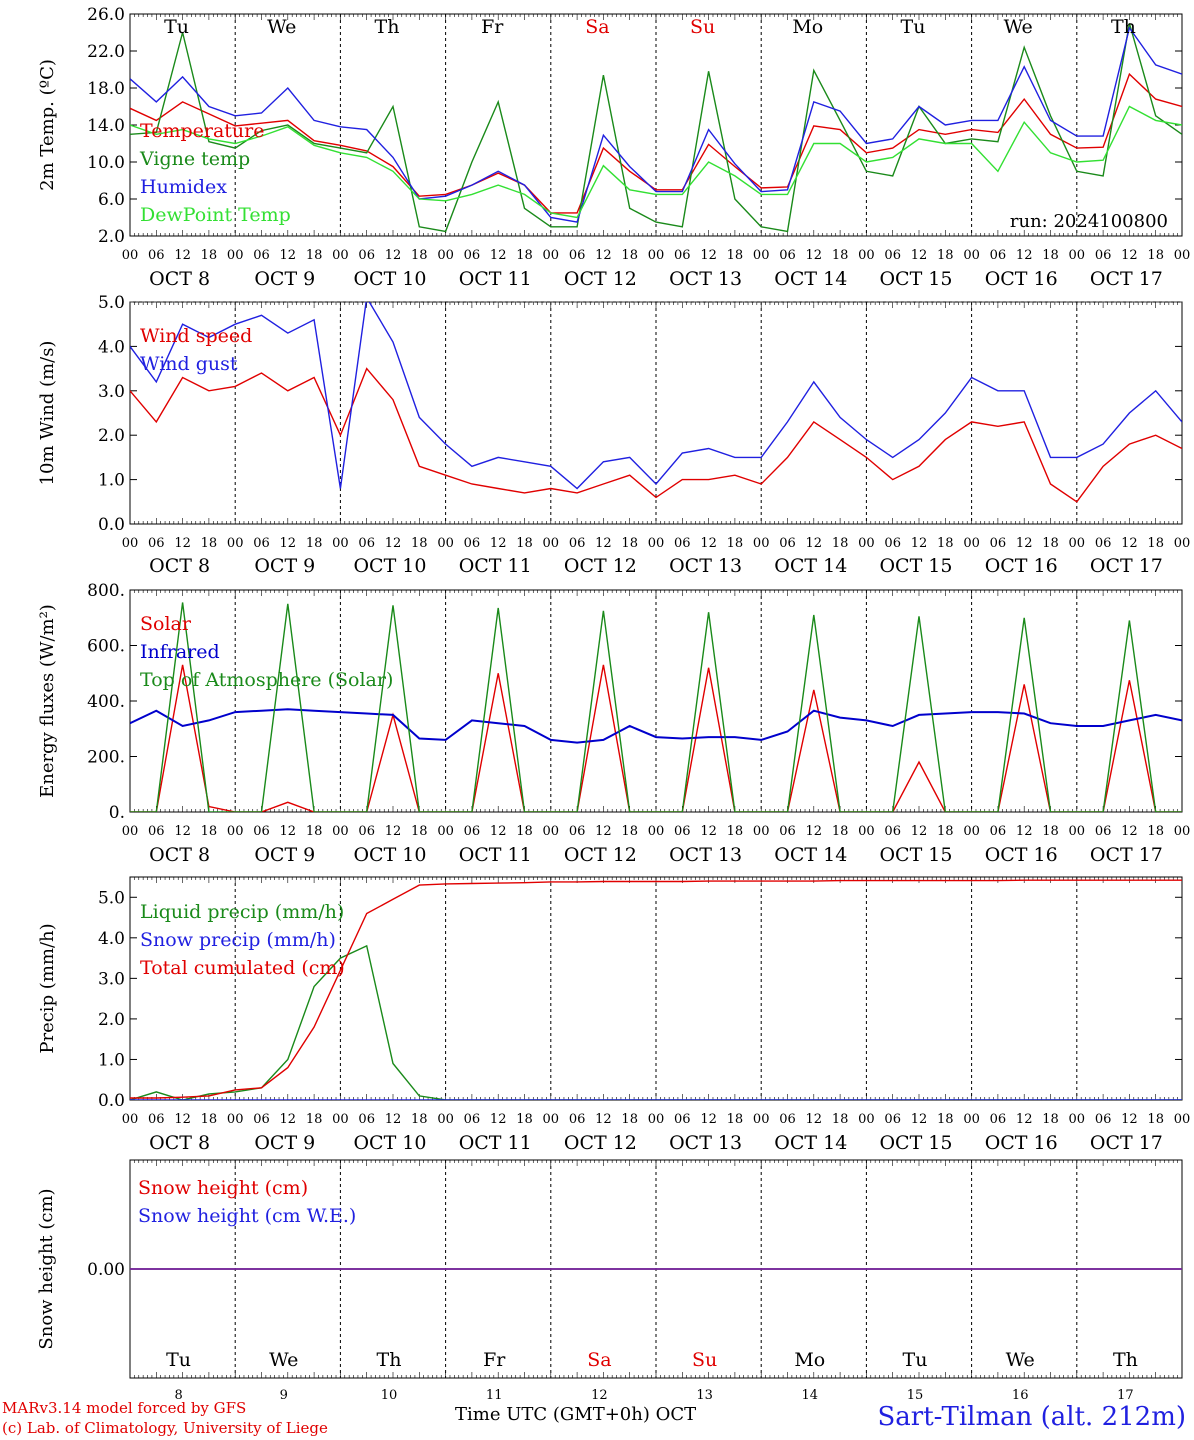  Describe the element at coordinates (106, 15) in the screenshot. I see `y-tick-label: 26.0` at that location.